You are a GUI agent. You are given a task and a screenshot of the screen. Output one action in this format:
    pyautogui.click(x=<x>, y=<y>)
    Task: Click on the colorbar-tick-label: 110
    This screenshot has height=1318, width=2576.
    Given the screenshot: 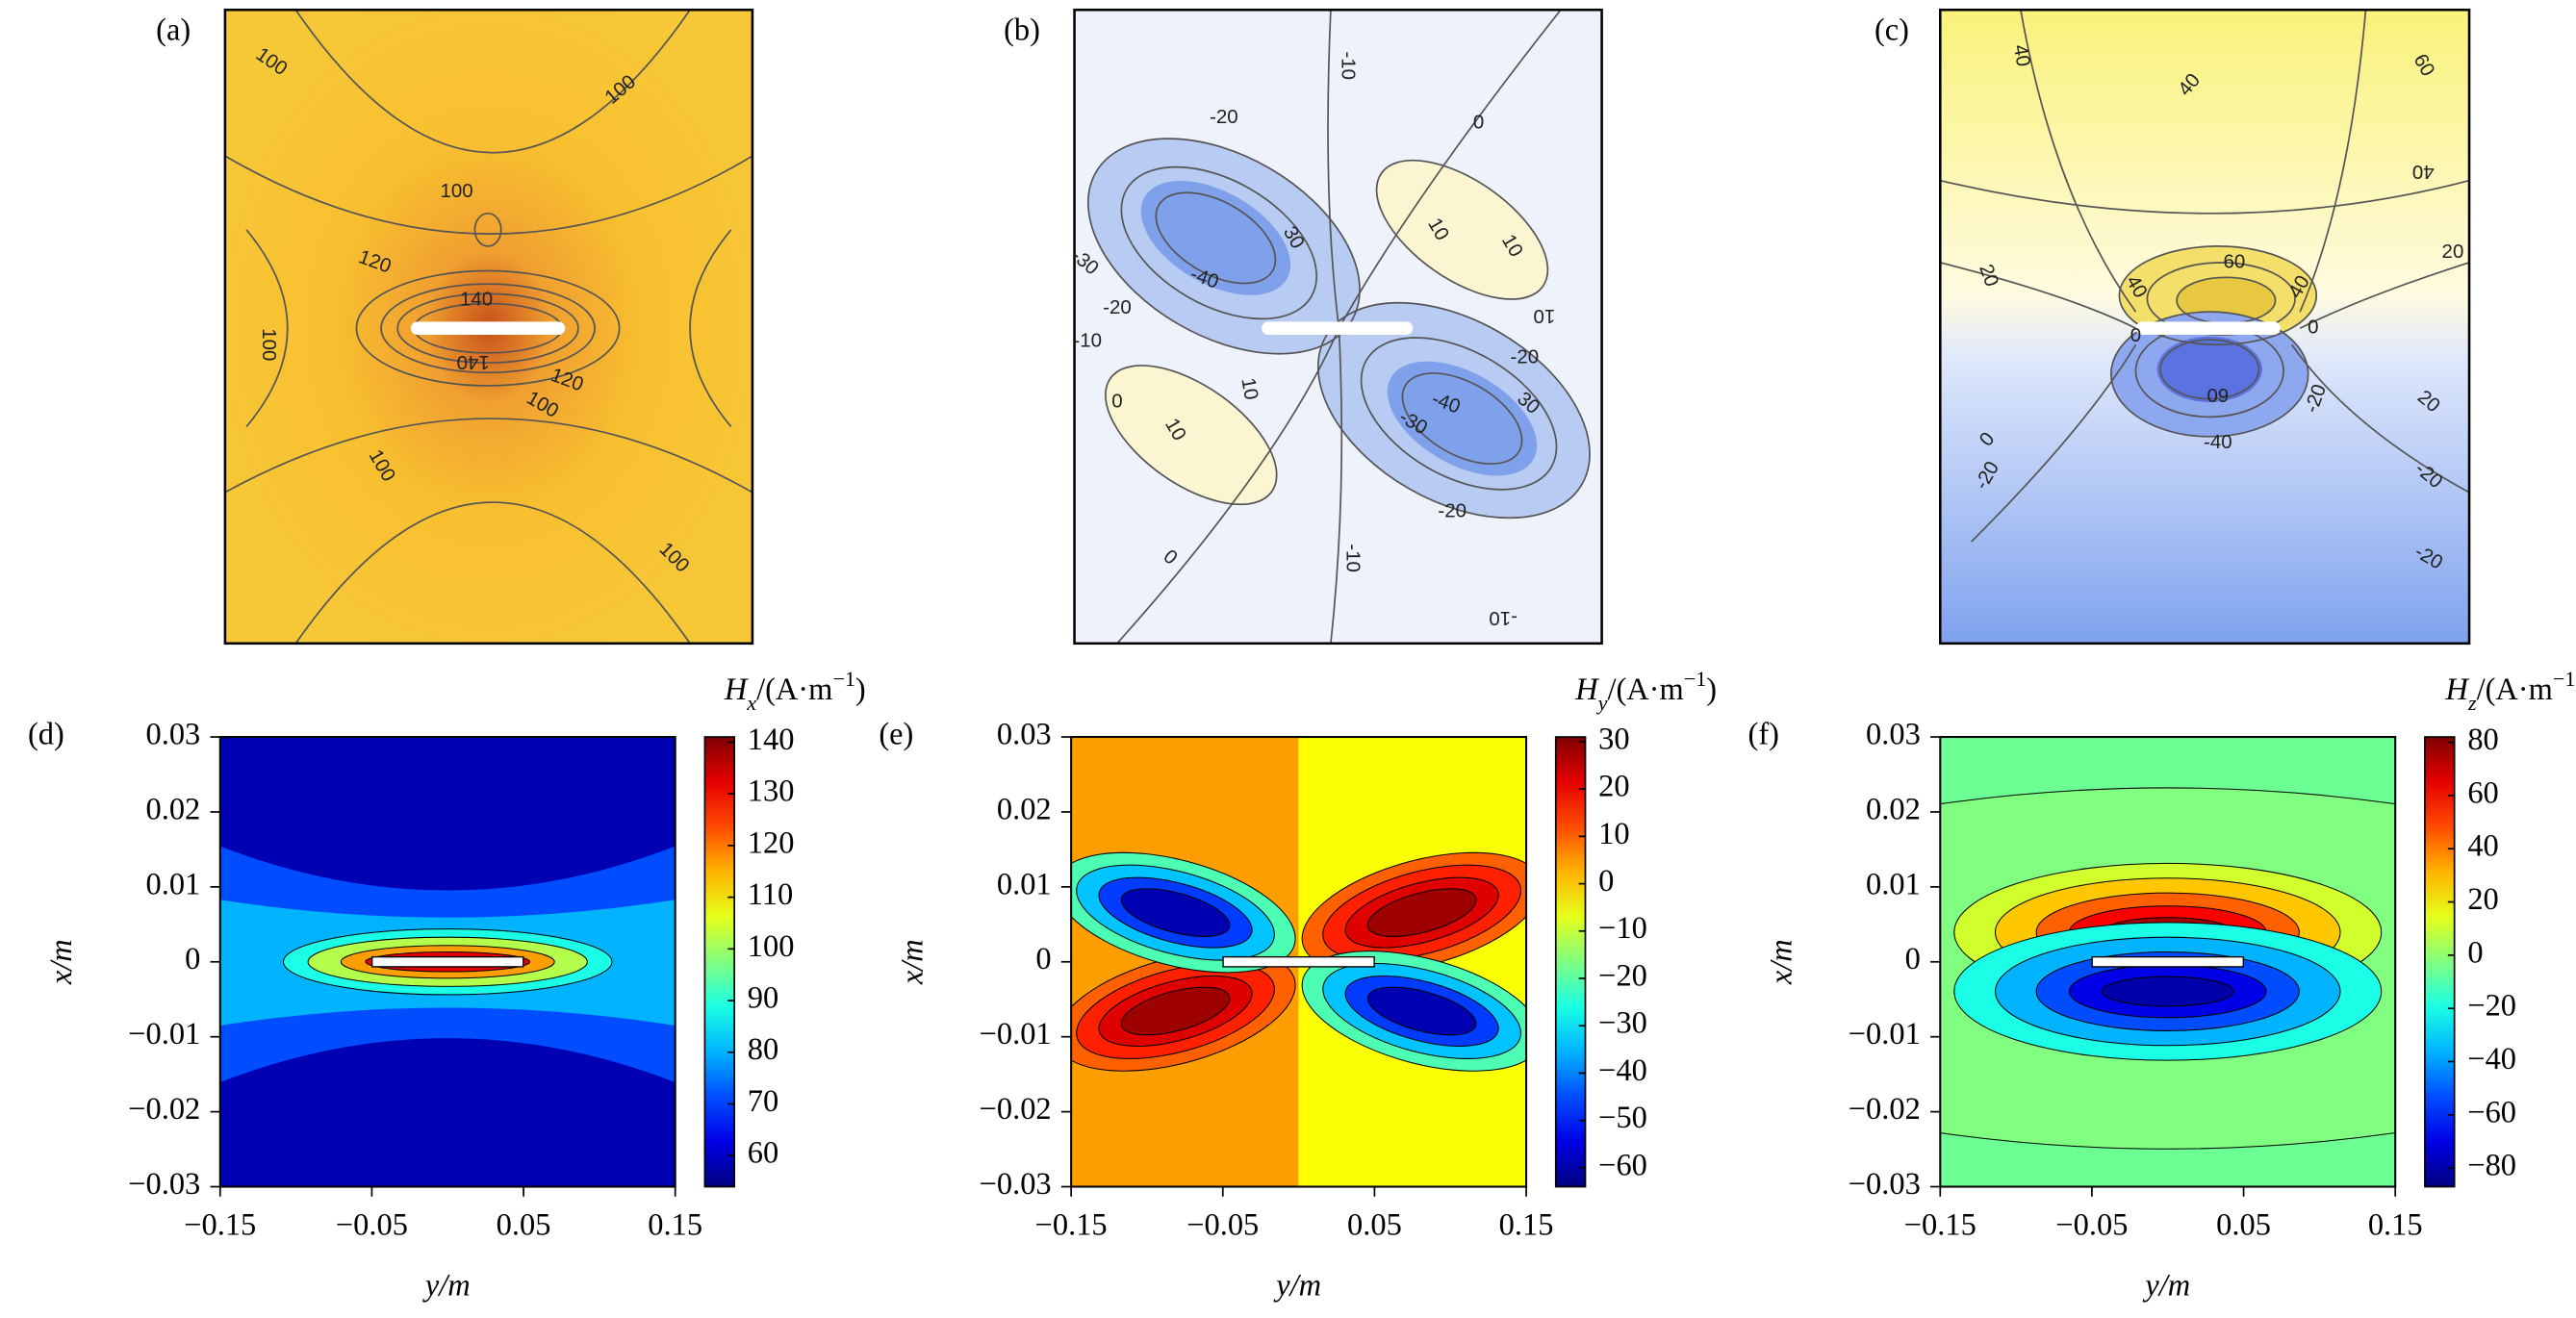 What is the action you would take?
    pyautogui.click(x=770, y=894)
    